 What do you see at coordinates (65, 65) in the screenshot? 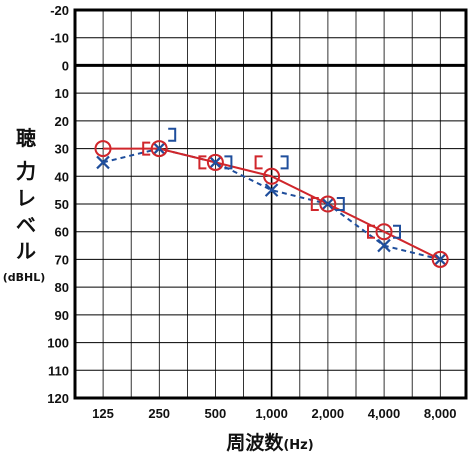
I see `y-tick-label: 0` at bounding box center [65, 65].